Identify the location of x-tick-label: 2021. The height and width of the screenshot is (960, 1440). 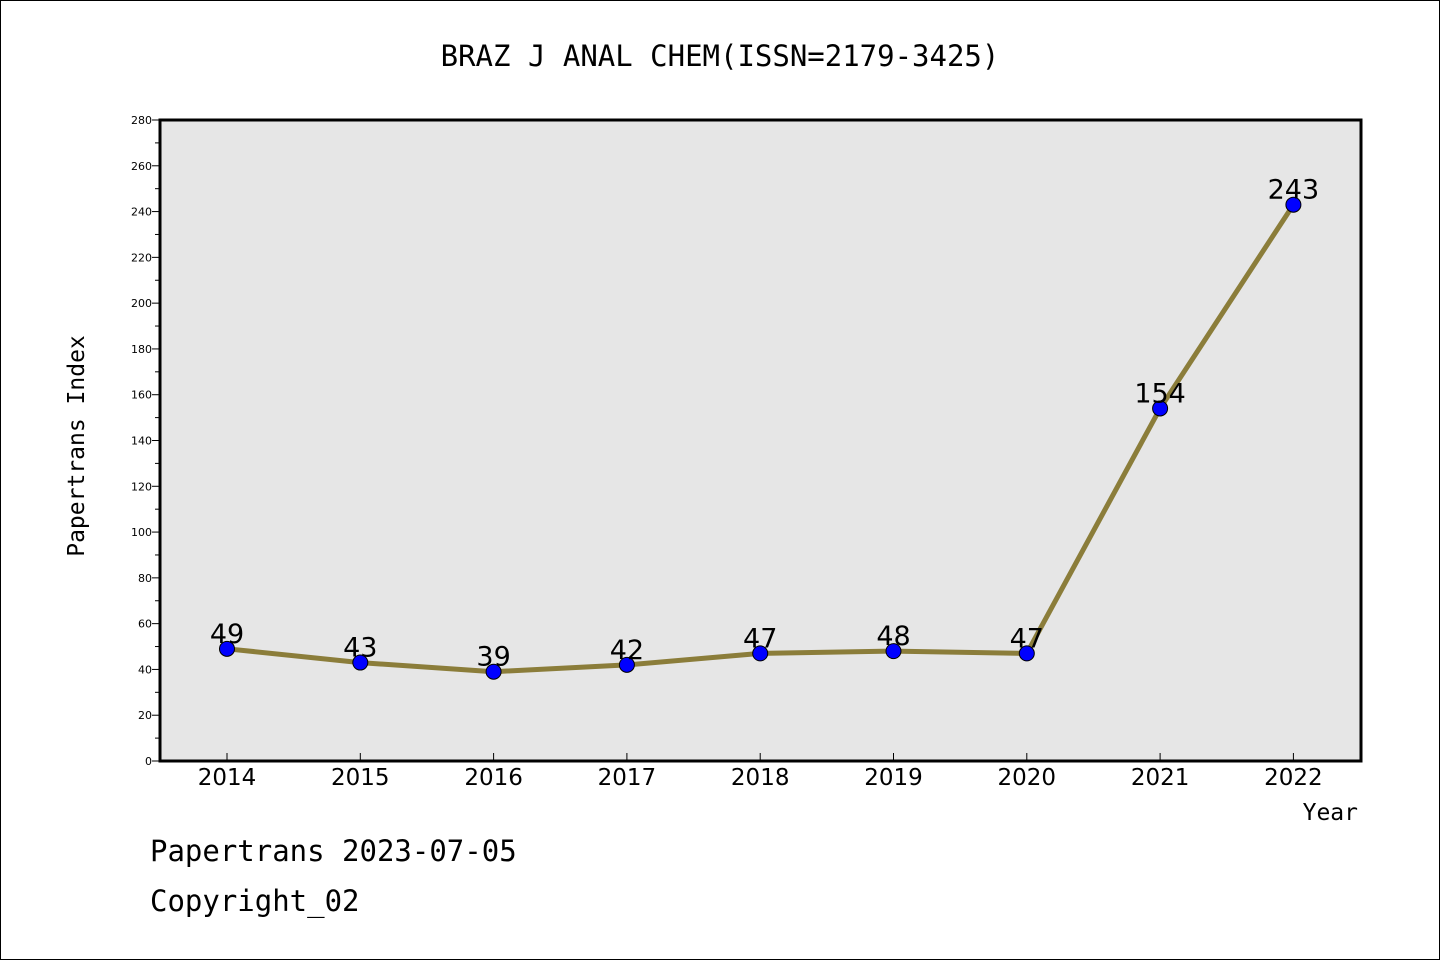
(1160, 778).